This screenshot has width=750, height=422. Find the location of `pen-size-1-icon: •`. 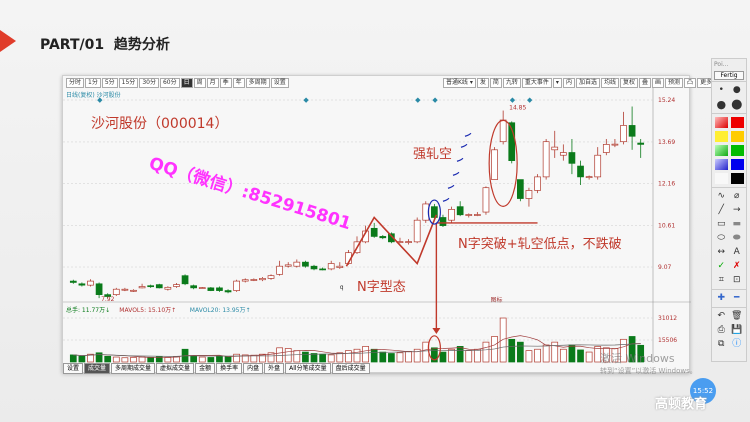

pen-size-1-icon: • is located at coordinates (721, 90).